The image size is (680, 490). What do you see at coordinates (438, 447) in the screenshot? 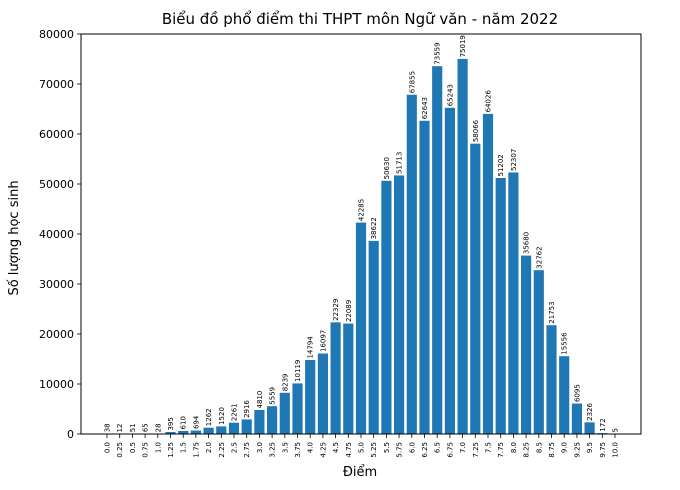
I see `x-tick-label: 6.5` at bounding box center [438, 447].